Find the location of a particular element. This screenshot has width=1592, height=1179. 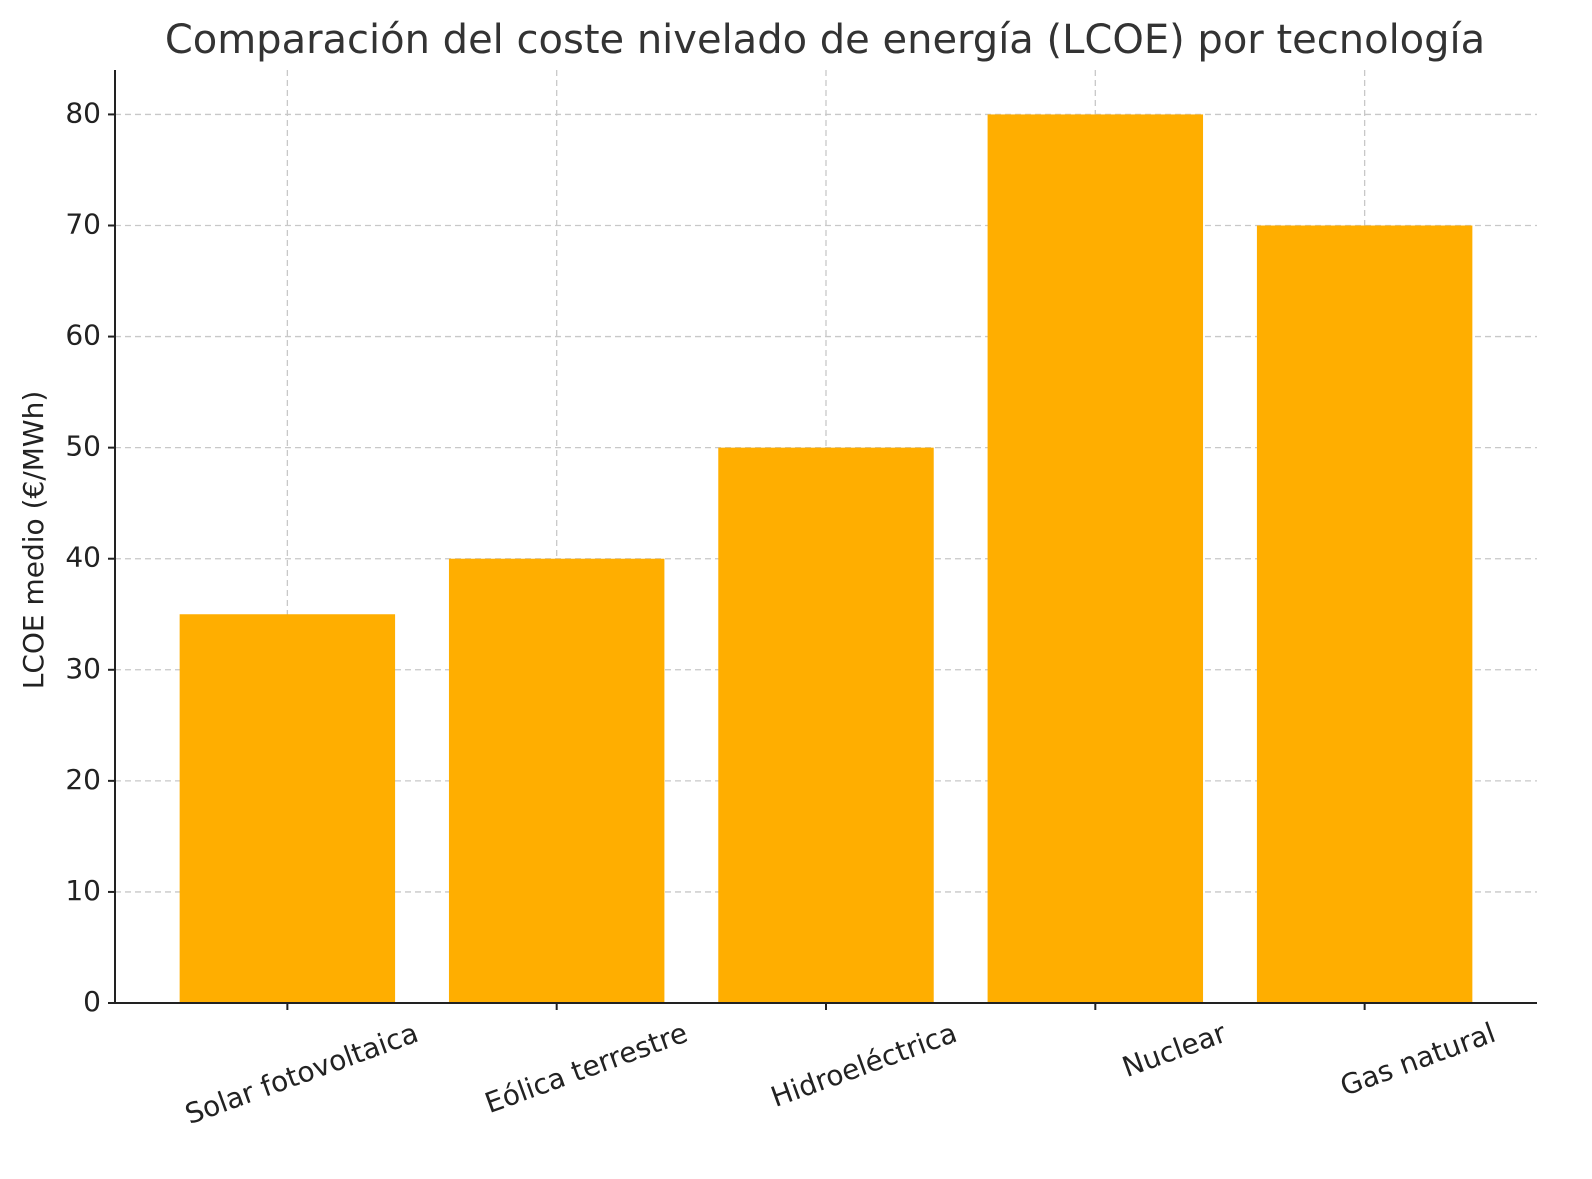

y-tick-label: 60 is located at coordinates (83, 335).